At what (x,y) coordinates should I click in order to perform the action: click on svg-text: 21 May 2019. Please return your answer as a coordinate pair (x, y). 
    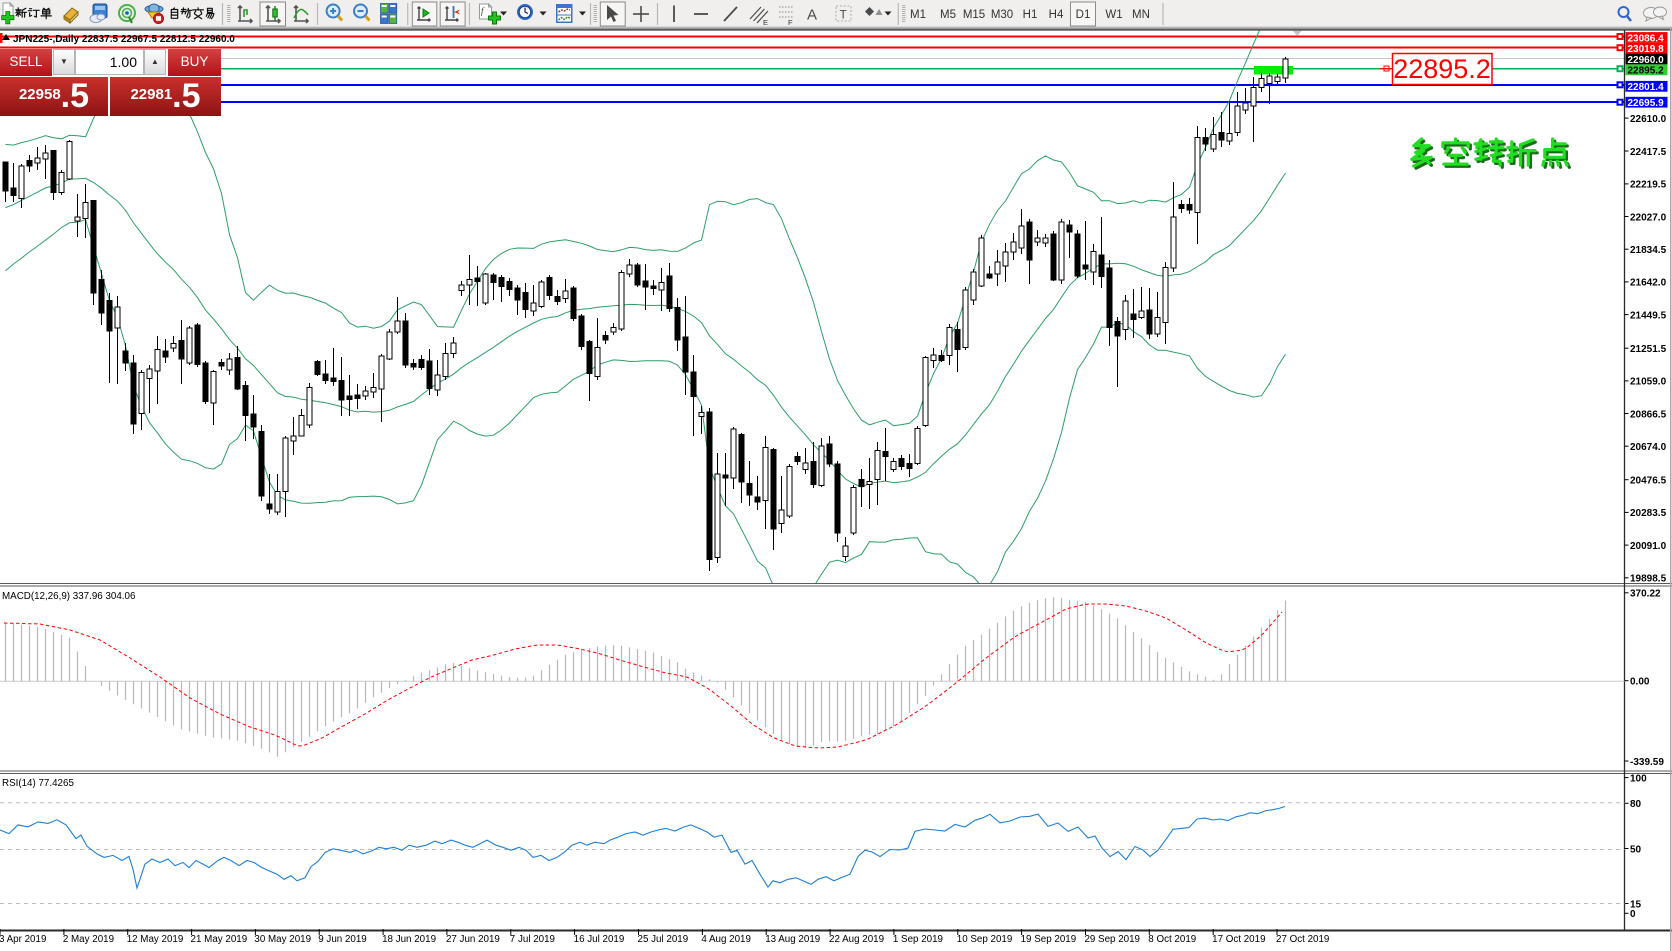
    Looking at the image, I should click on (219, 939).